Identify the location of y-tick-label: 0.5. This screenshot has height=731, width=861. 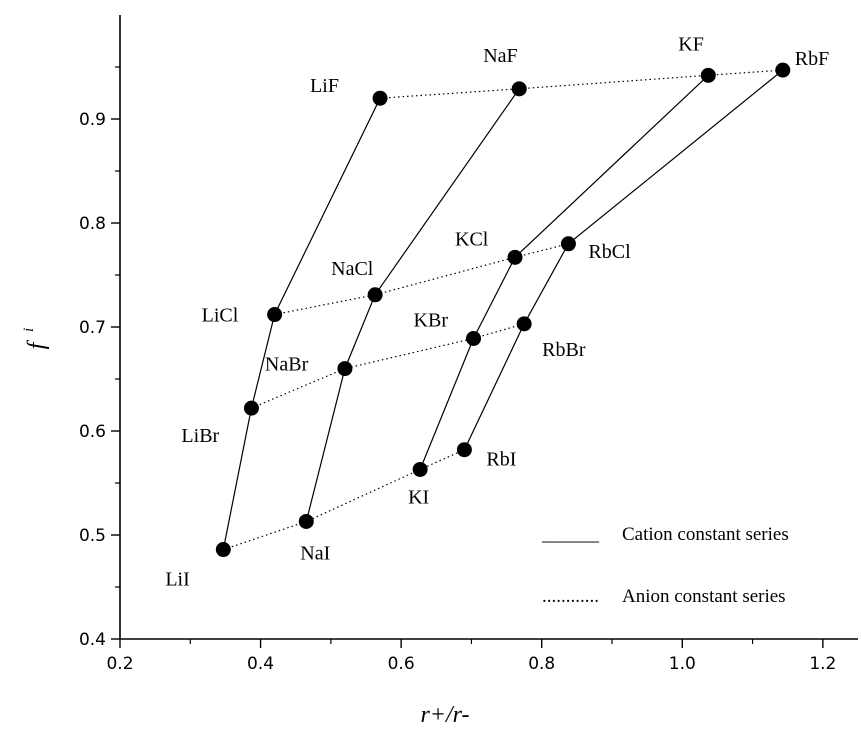
(92, 536).